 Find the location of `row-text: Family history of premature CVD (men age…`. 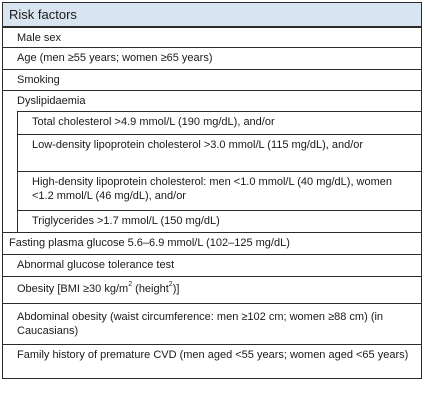

row-text: Family history of premature CVD (men age… is located at coordinates (213, 355).